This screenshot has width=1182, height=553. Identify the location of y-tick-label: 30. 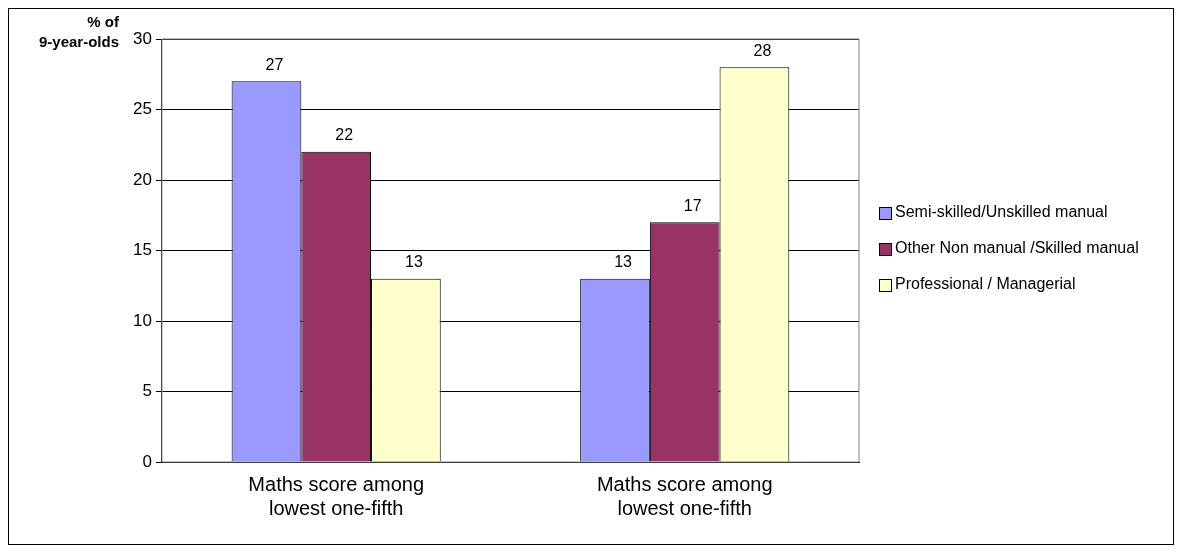
(142, 38).